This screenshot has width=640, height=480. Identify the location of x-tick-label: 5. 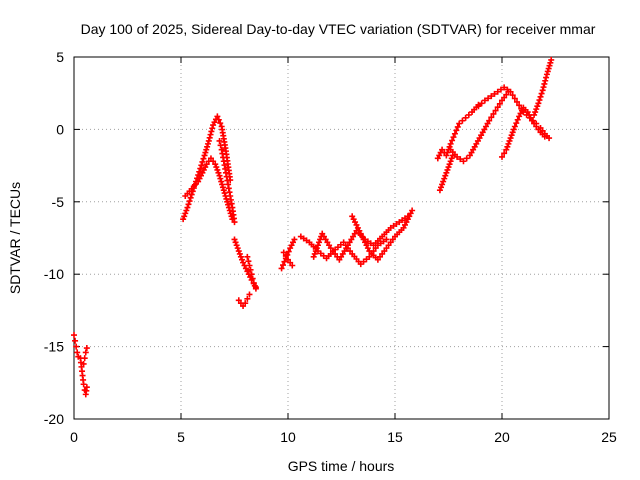
(181, 437).